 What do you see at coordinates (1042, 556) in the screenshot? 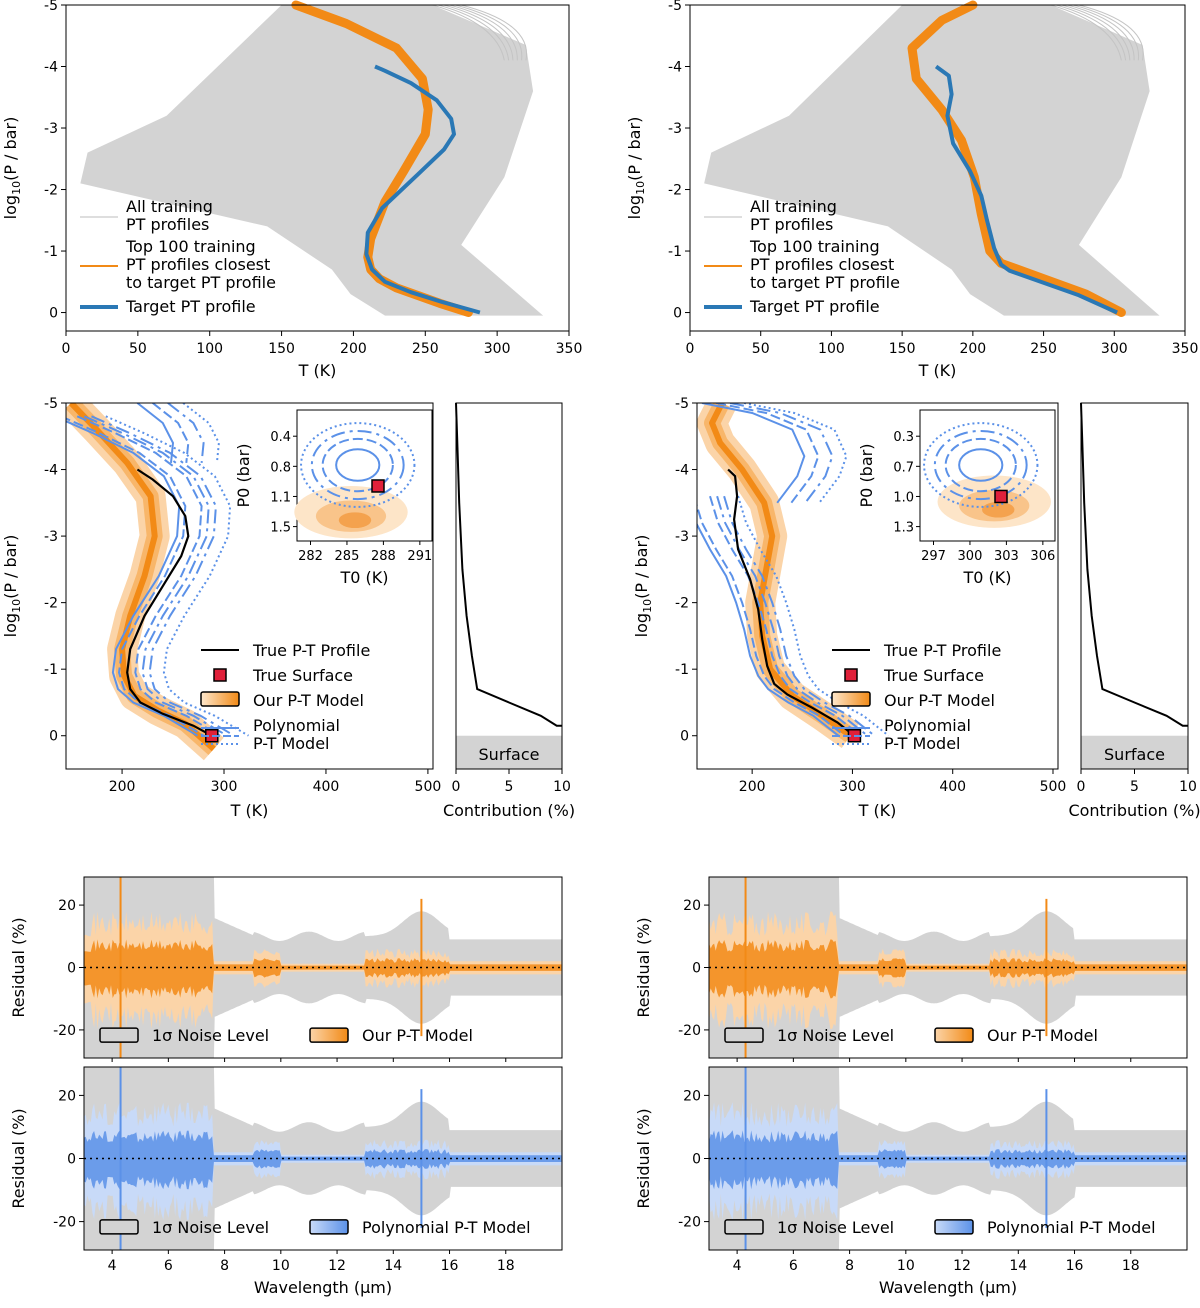
I see `inset-x-tick-label: 306` at bounding box center [1042, 556].